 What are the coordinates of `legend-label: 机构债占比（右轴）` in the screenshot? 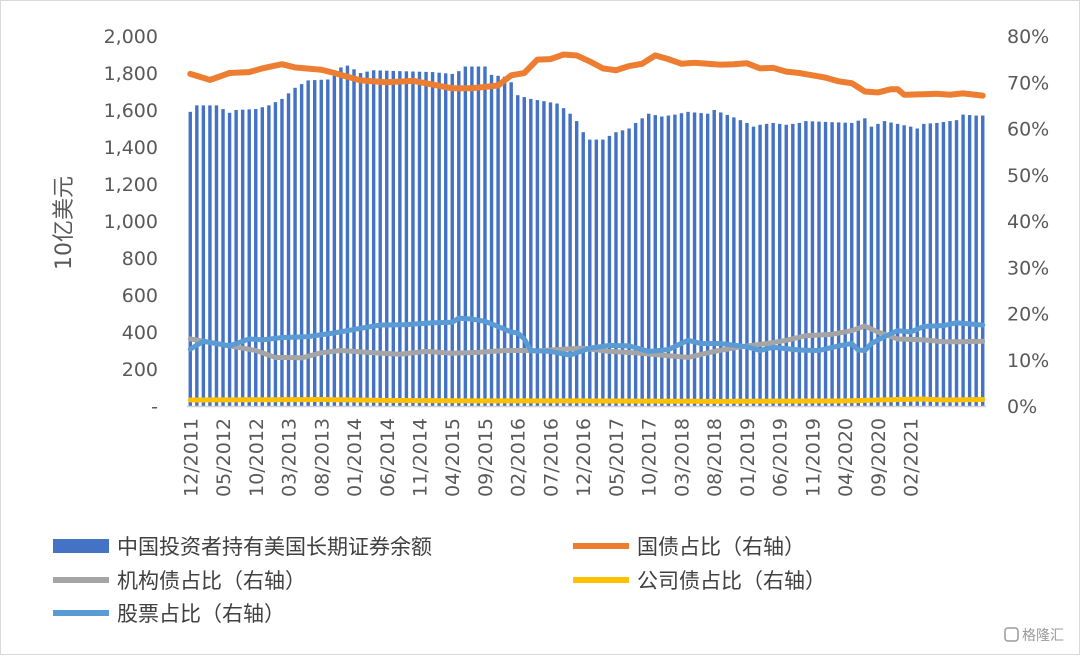 It's located at (211, 581).